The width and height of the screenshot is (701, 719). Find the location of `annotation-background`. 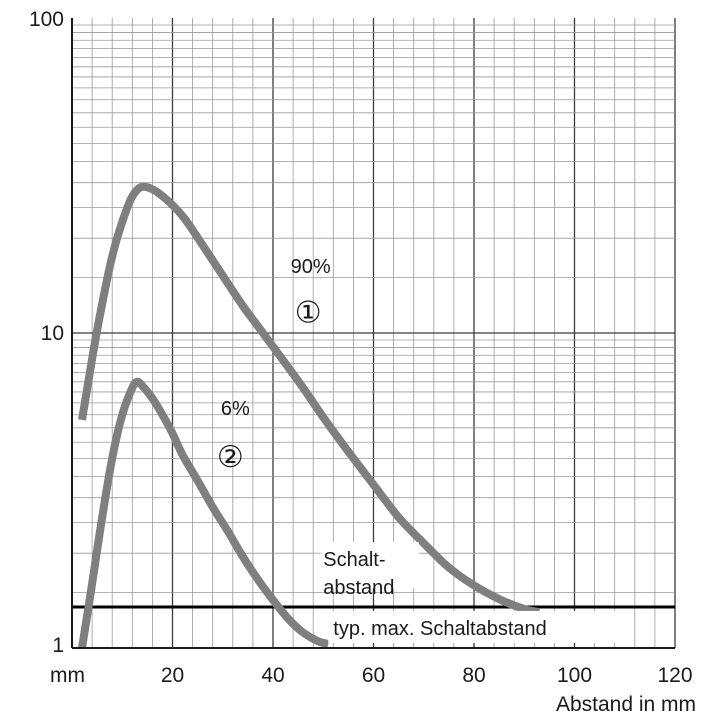

annotation-background is located at coordinates (369, 565).